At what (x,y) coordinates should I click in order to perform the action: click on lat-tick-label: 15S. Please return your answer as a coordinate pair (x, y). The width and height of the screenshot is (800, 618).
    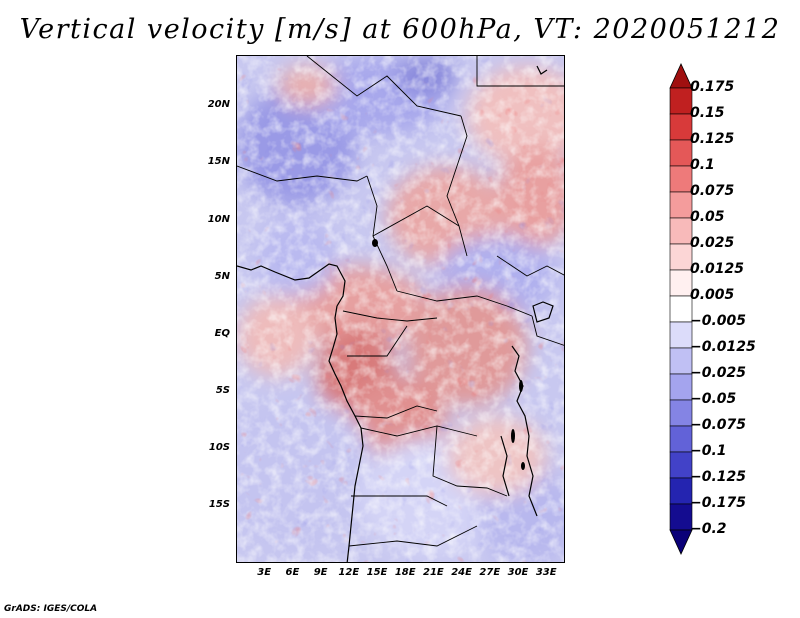
    Looking at the image, I should click on (219, 504).